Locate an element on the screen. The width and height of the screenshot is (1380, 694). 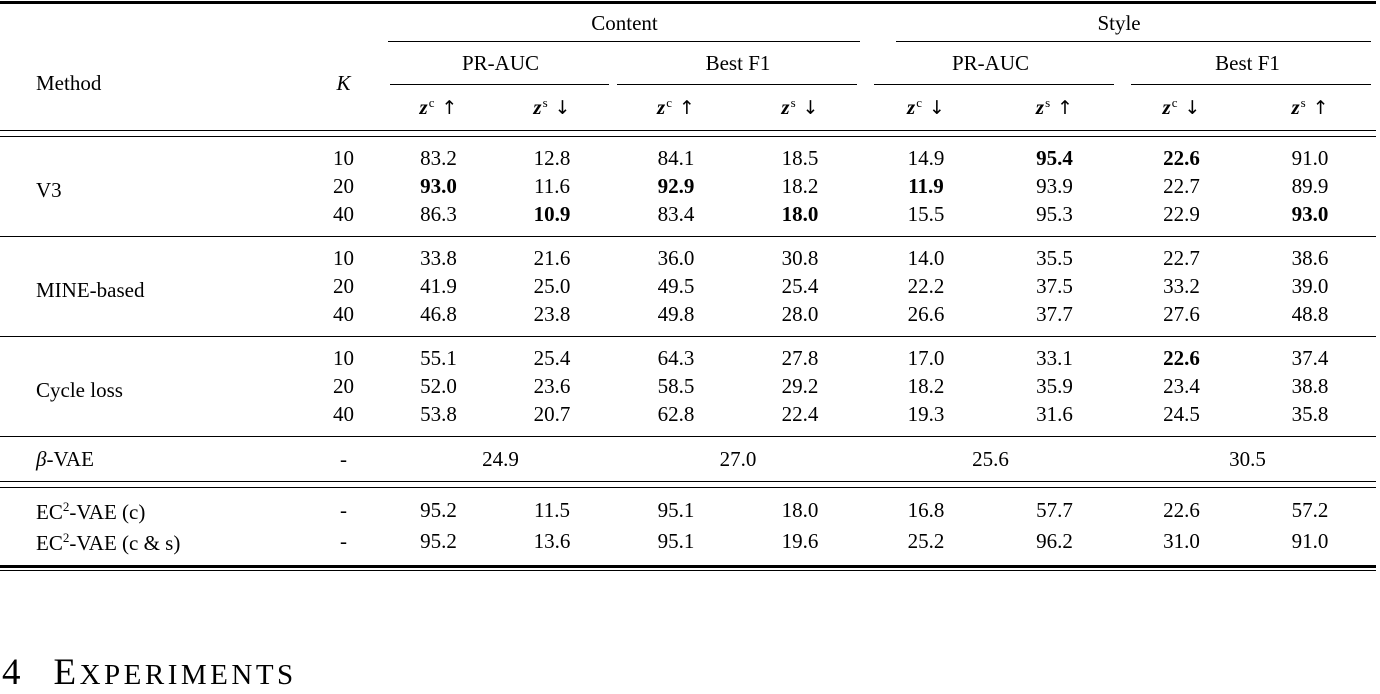
value-cell: 93.0 is located at coordinates (1310, 214).